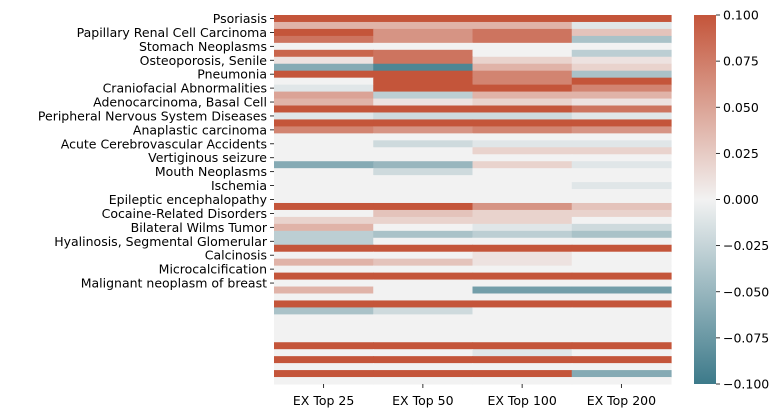  What do you see at coordinates (240, 18) in the screenshot?
I see `row-label: Psoriasis` at bounding box center [240, 18].